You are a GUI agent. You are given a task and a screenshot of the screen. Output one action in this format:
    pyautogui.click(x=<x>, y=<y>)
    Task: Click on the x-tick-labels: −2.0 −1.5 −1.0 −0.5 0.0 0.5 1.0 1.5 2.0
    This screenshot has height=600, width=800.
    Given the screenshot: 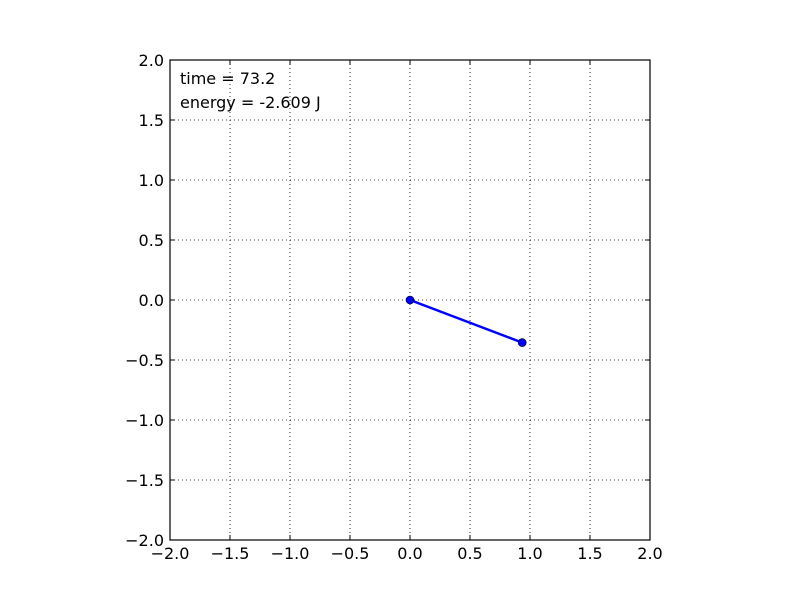 What is the action you would take?
    pyautogui.click(x=407, y=553)
    